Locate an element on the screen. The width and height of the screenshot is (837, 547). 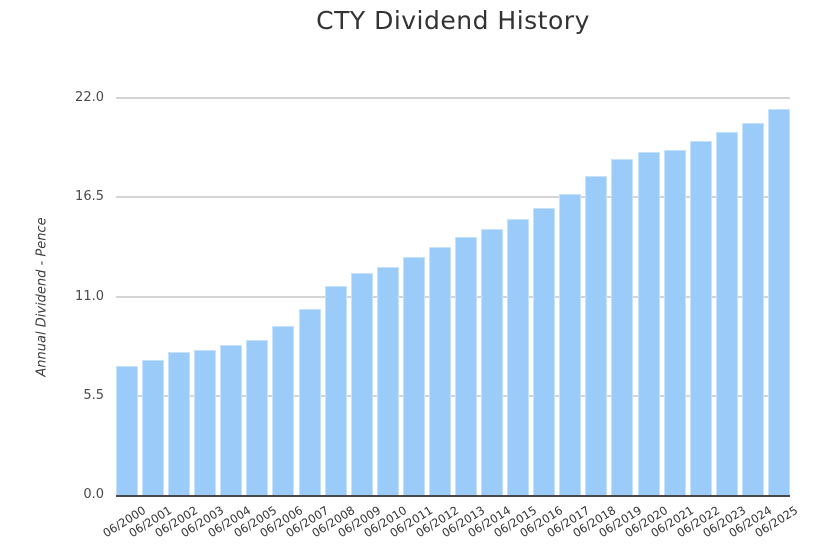
bar-06/2009 is located at coordinates (361, 383).